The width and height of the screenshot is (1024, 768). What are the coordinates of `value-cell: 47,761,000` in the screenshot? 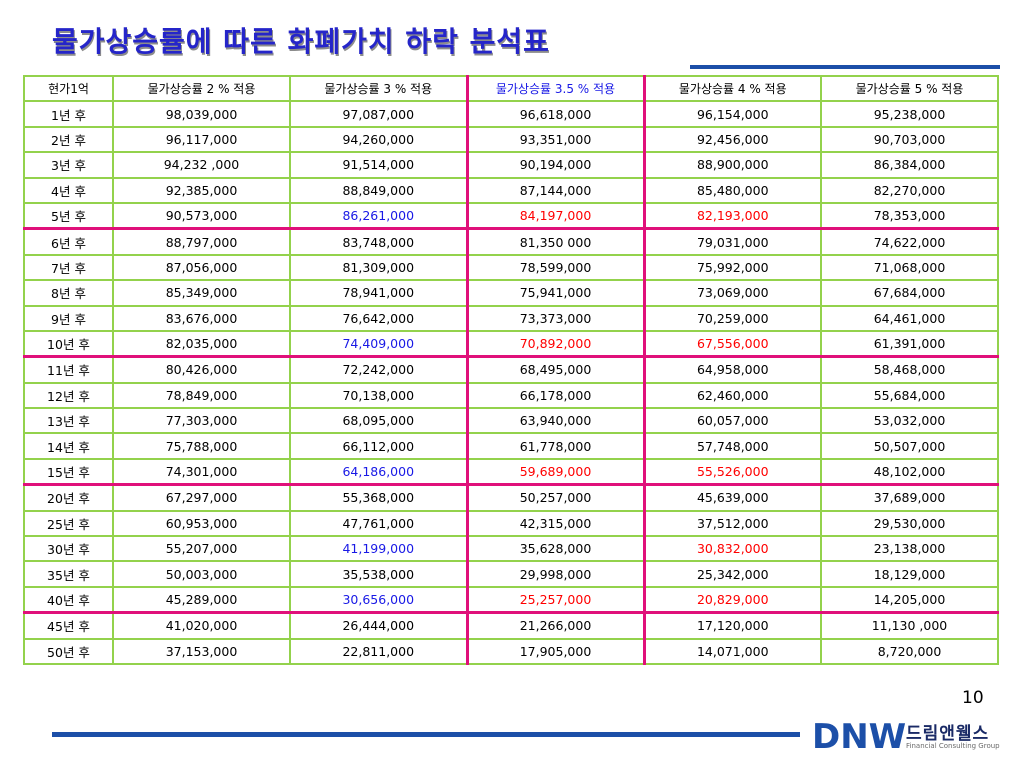 It's located at (378, 523).